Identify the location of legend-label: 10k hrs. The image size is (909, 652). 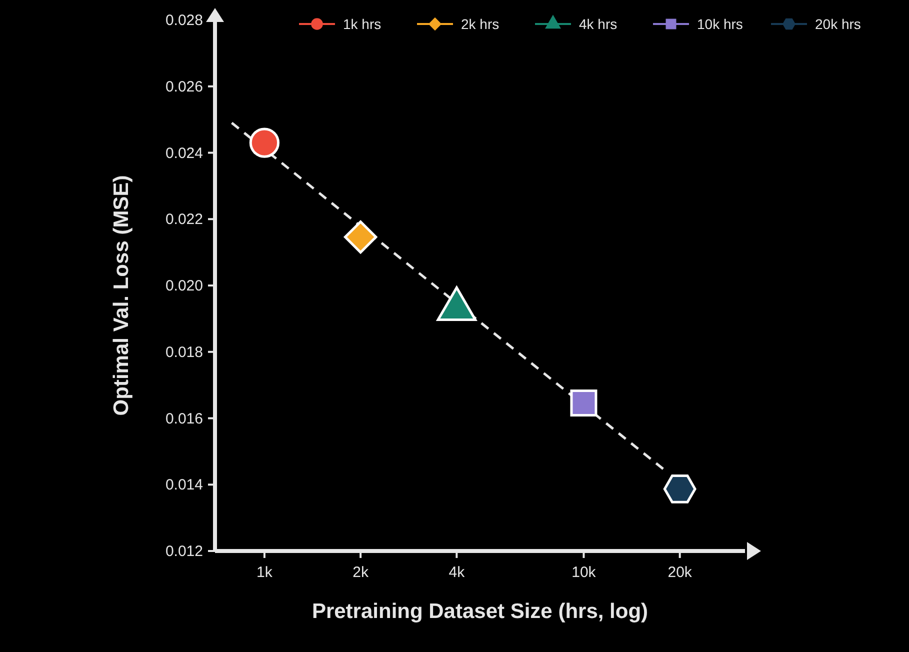
(720, 24).